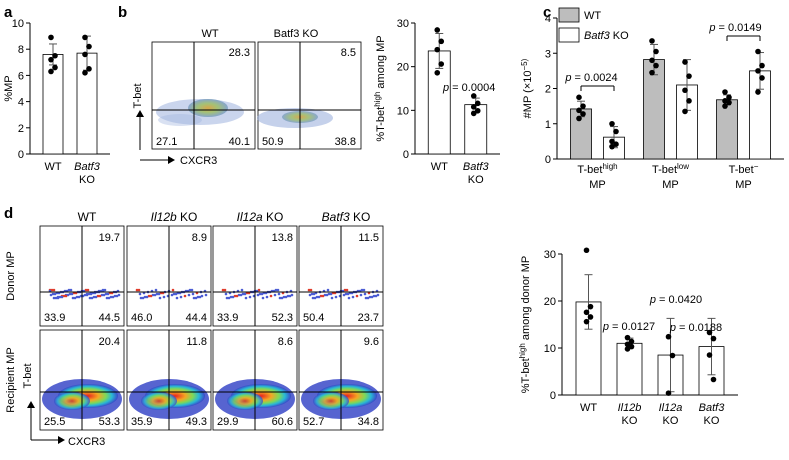  Describe the element at coordinates (346, 217) in the screenshot. I see `flow-d-column-title: Batf3 KO` at that location.